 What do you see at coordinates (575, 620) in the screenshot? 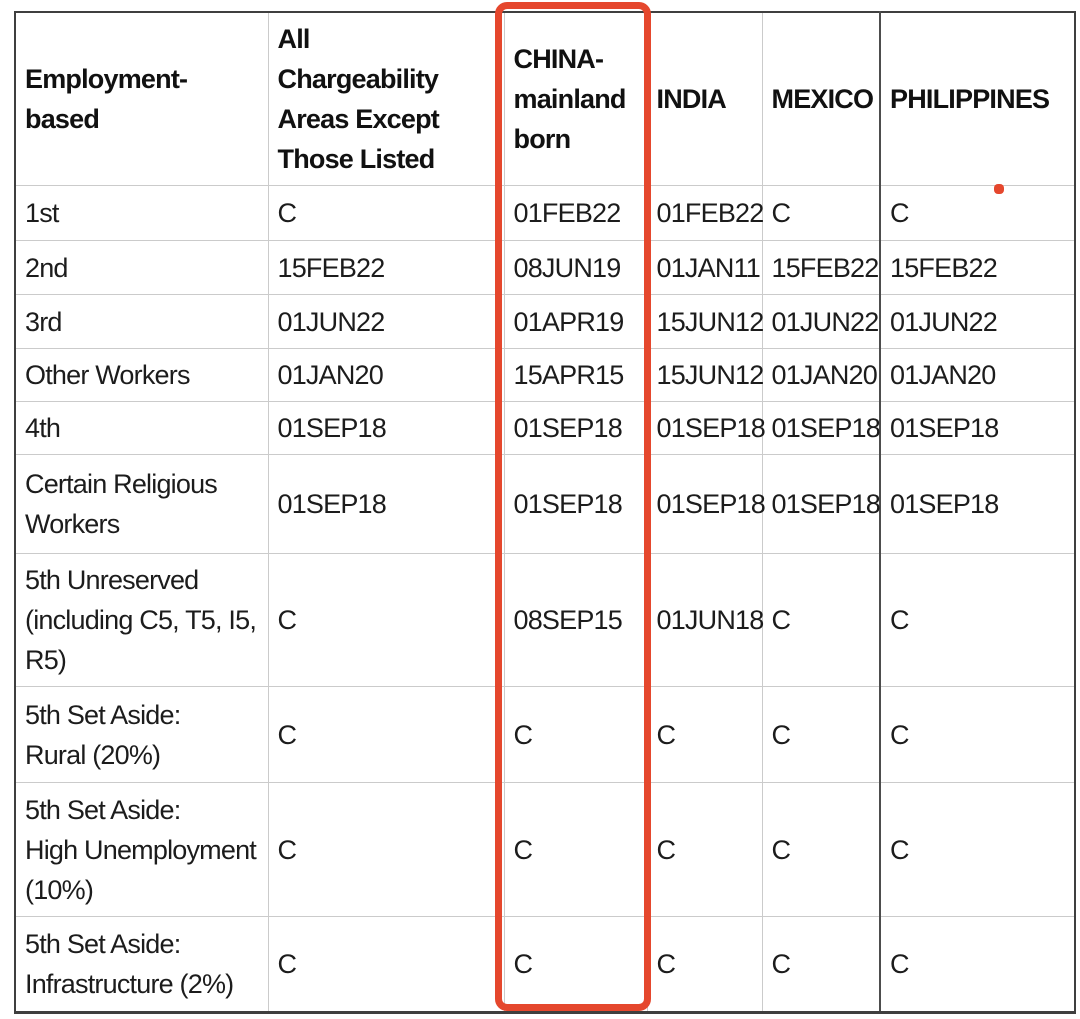
I see `cutoff-date-cell: 08SEP15` at bounding box center [575, 620].